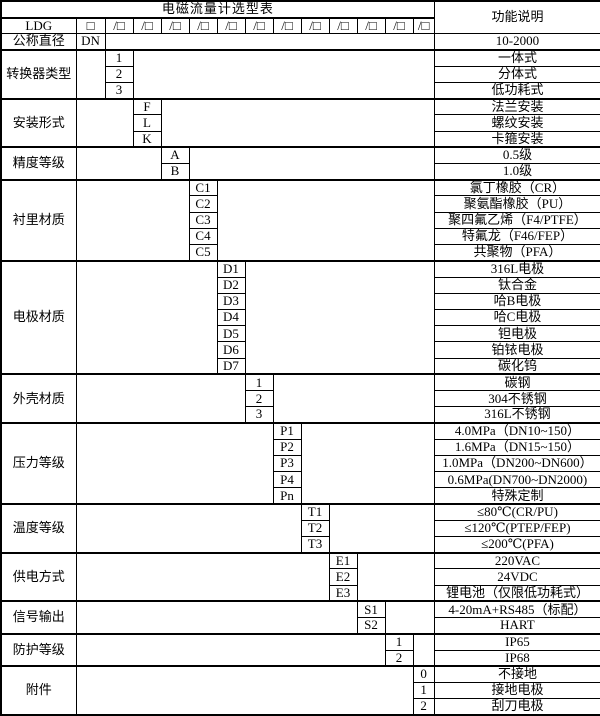 The height and width of the screenshot is (716, 600). What do you see at coordinates (516, 690) in the screenshot?
I see `option-description: 接地电极` at bounding box center [516, 690].